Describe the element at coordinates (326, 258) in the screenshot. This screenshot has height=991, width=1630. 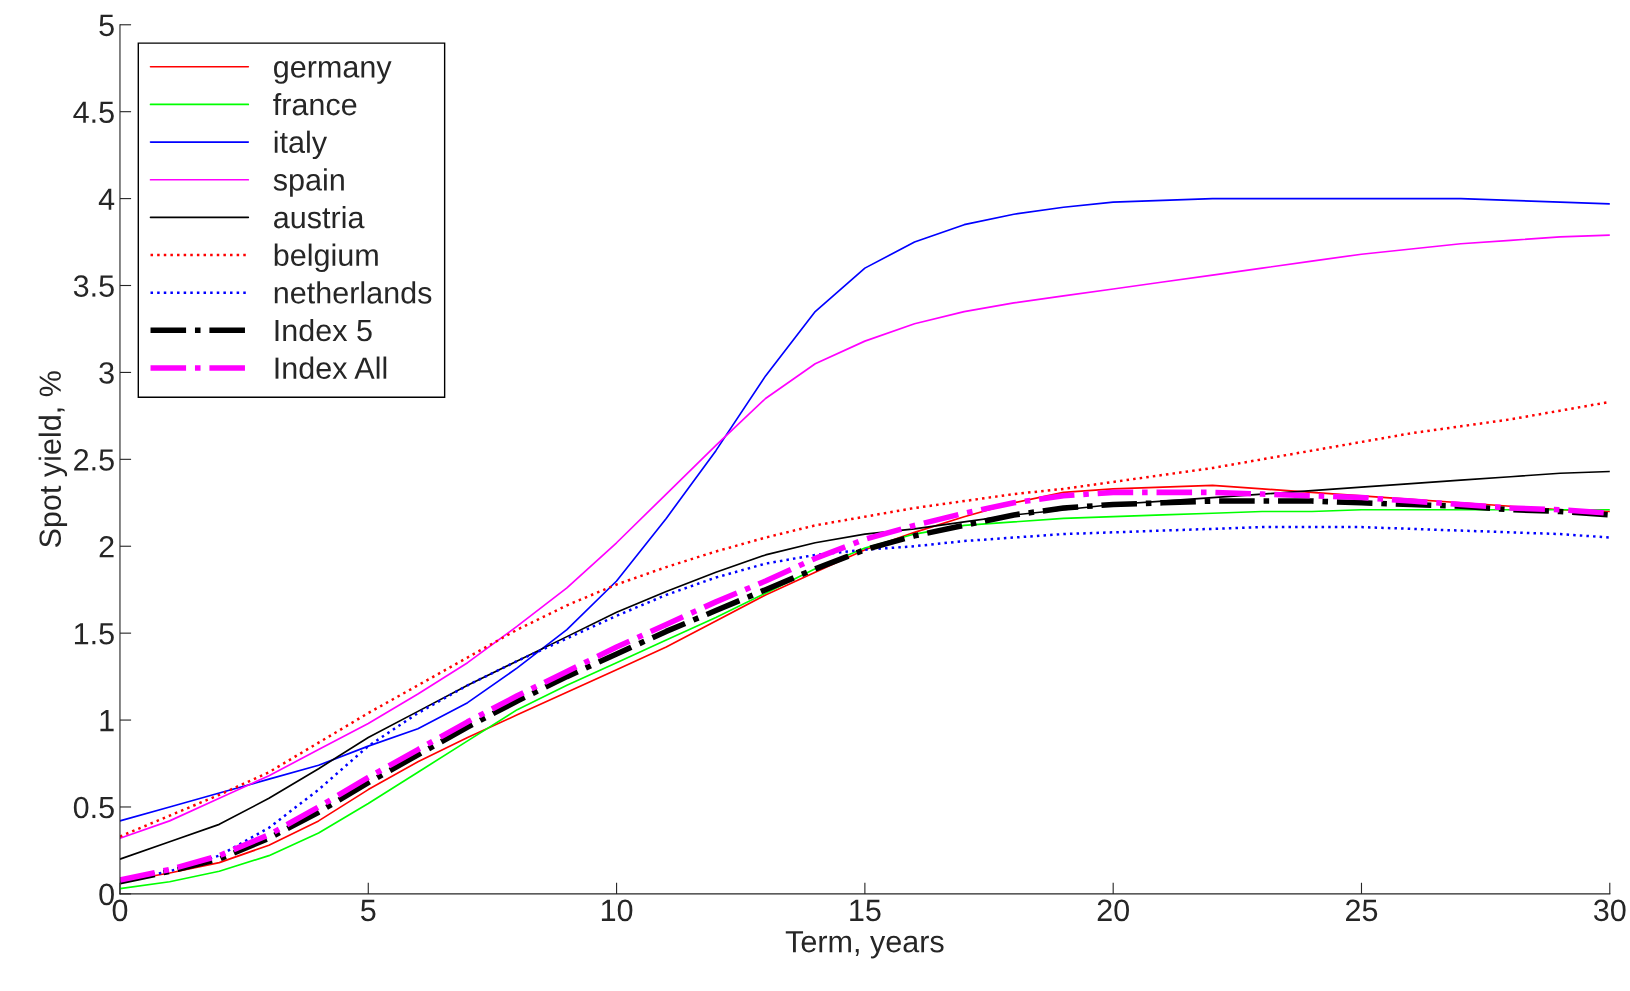
I see `legend-label: belgium` at that location.